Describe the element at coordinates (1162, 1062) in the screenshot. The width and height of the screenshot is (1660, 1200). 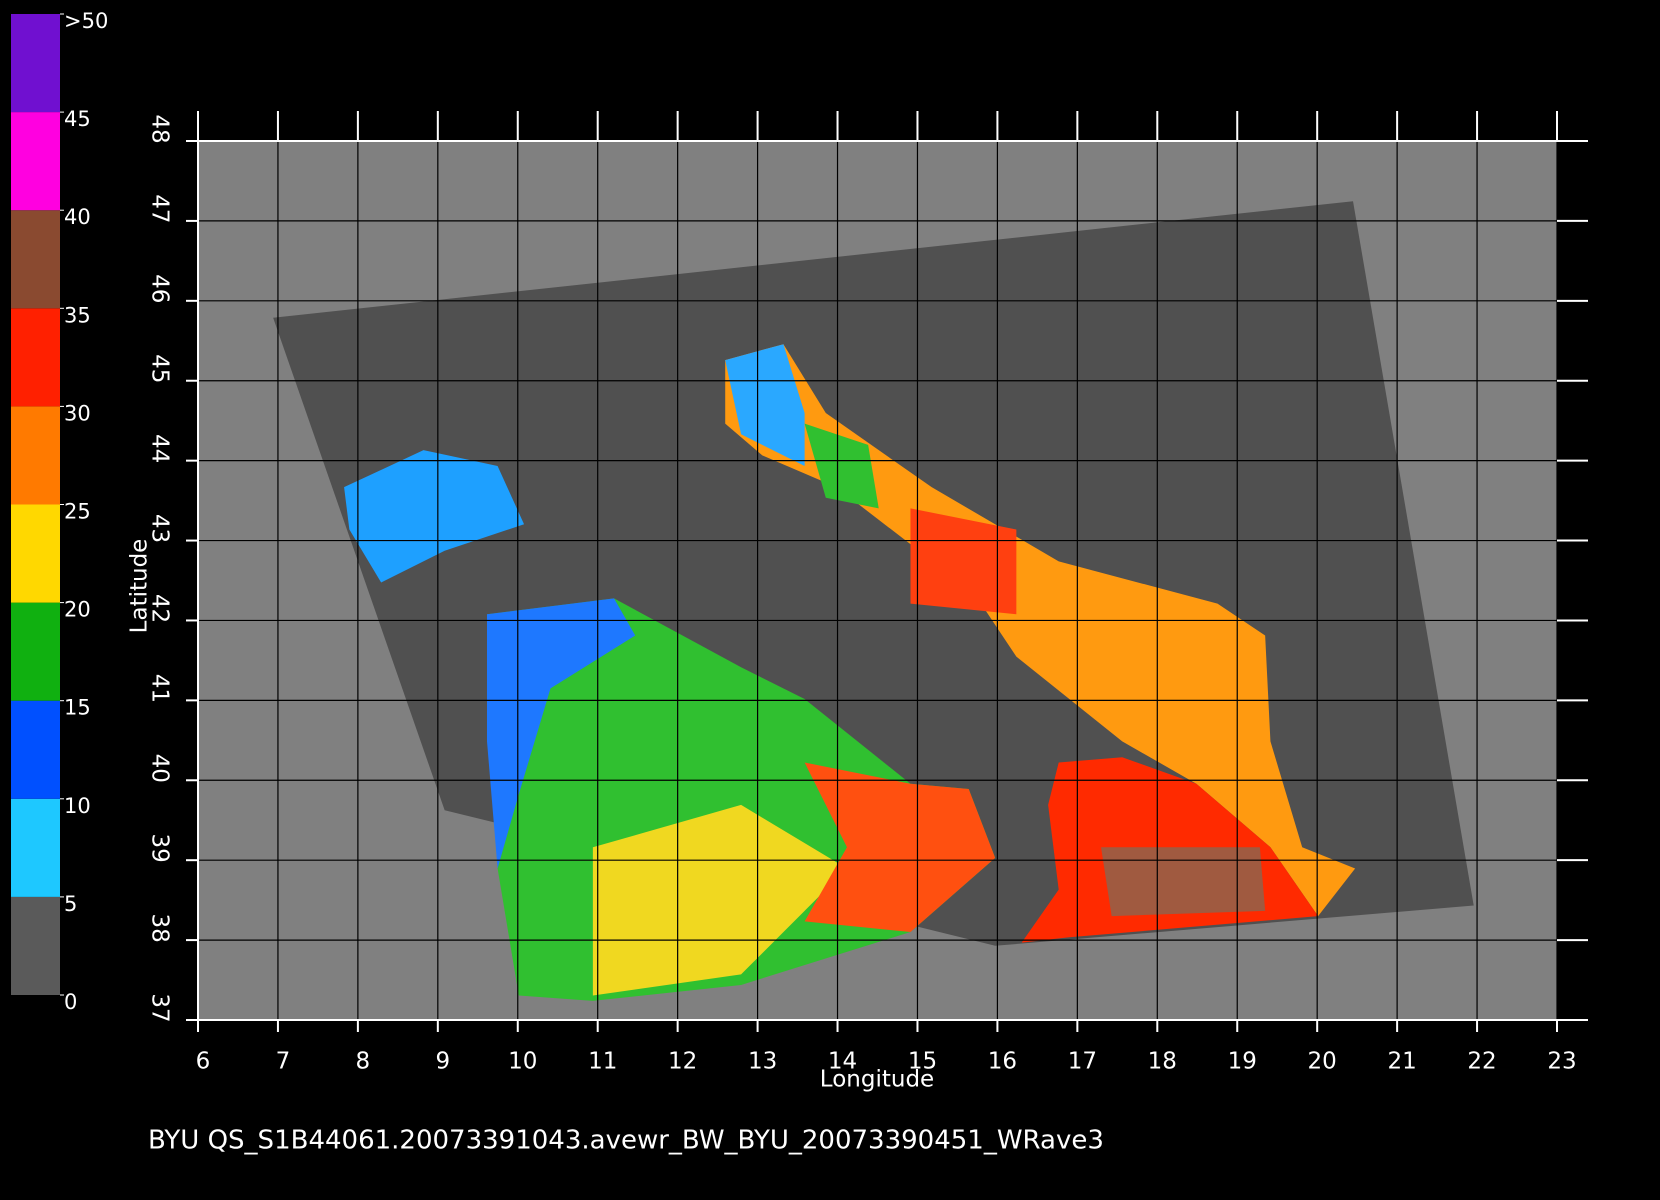
I see `x-tick-label: 18` at that location.